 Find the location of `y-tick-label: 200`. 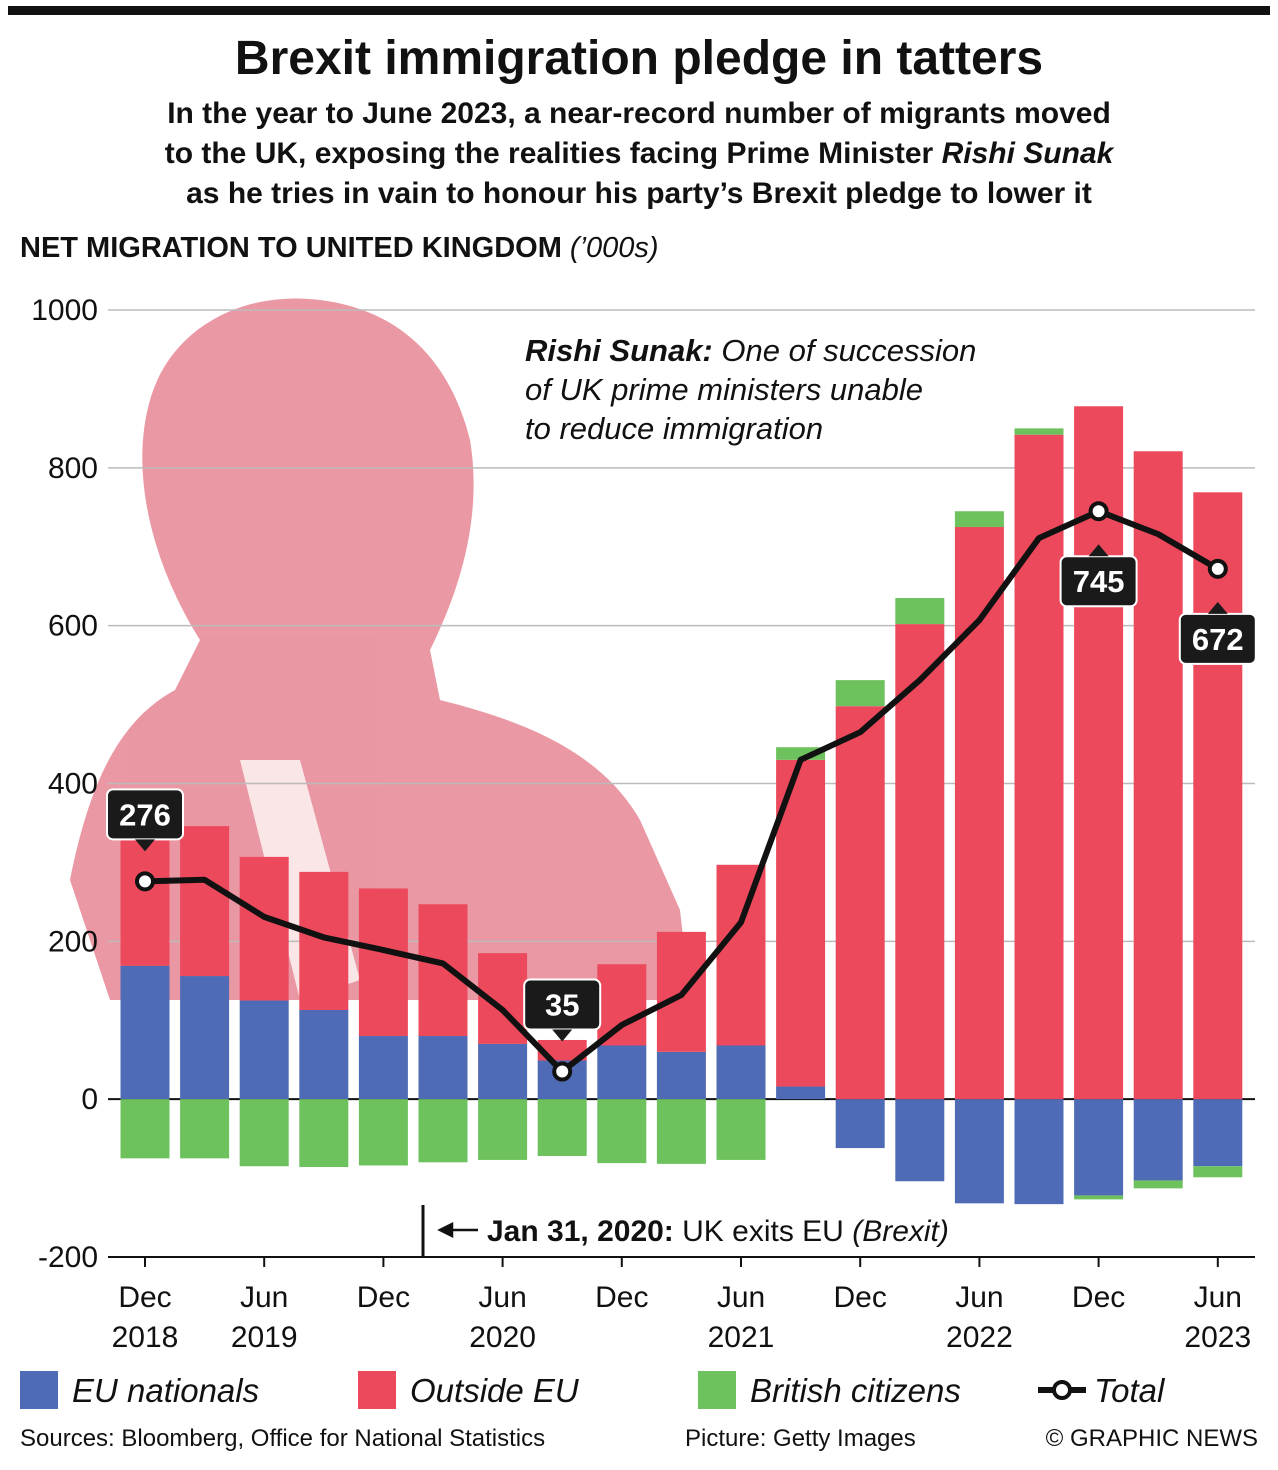

y-tick-label: 200 is located at coordinates (73, 941).